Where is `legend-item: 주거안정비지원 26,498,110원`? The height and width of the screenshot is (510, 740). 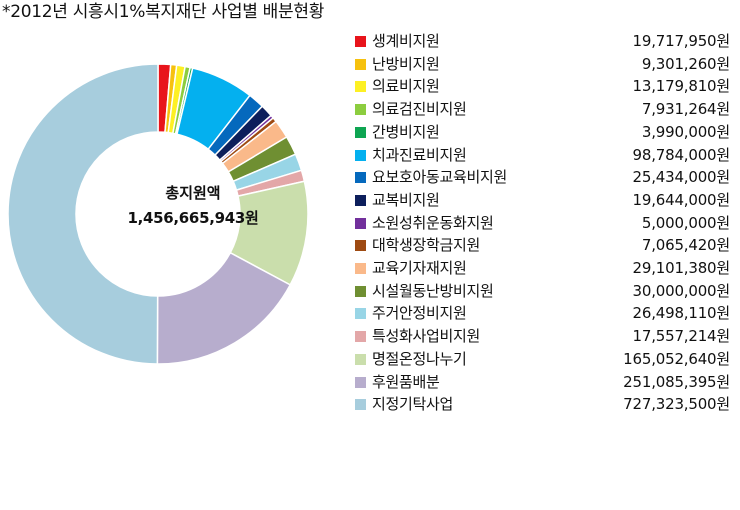 legend-item: 주거안정비지원 26,498,110원 is located at coordinates (542, 313).